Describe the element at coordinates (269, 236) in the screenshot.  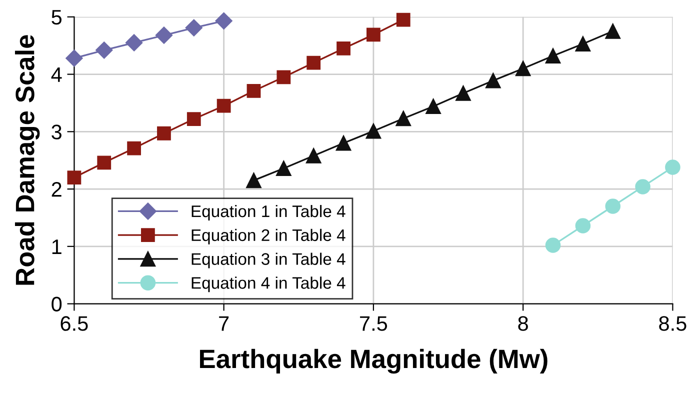
I see `legend-label: Equation 2 in Table 4` at that location.